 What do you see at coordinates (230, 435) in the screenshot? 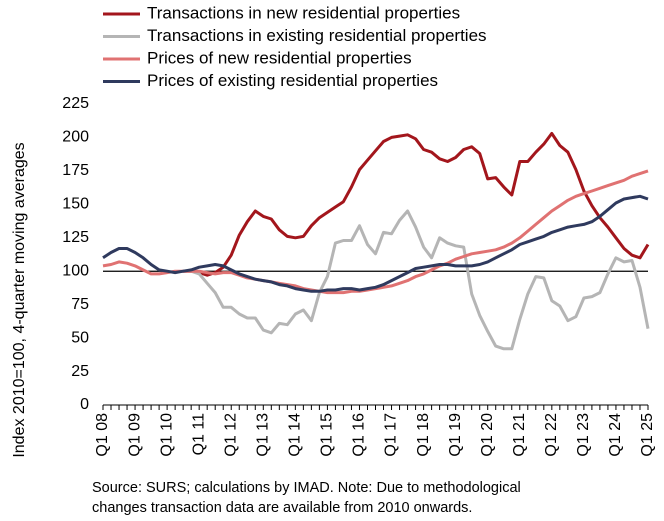
I see `x-tick-label: Q1 12` at bounding box center [230, 435].